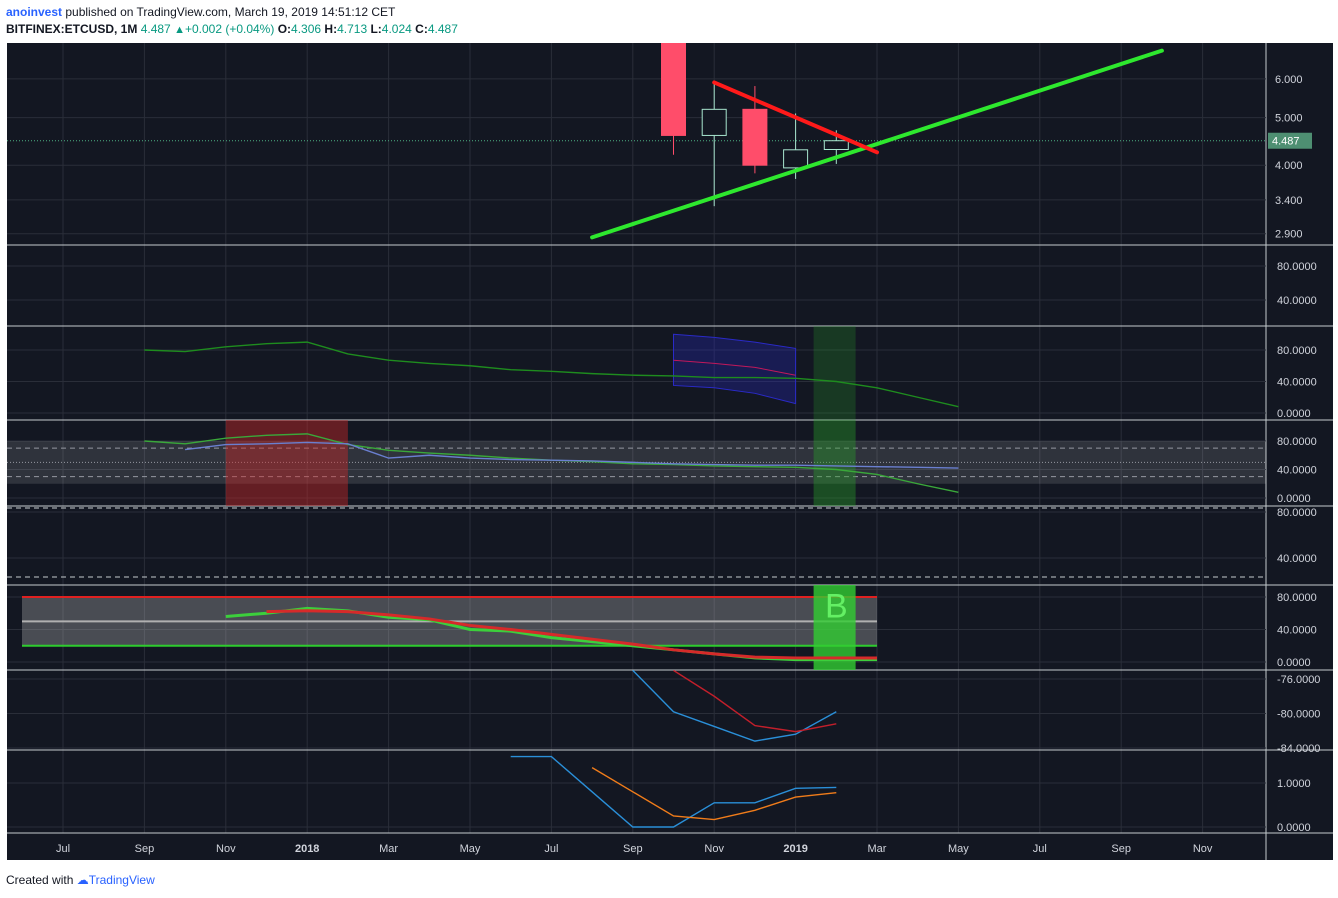 The height and width of the screenshot is (898, 1338). Describe the element at coordinates (1289, 166) in the screenshot. I see `price-tick-label: 4.000` at that location.